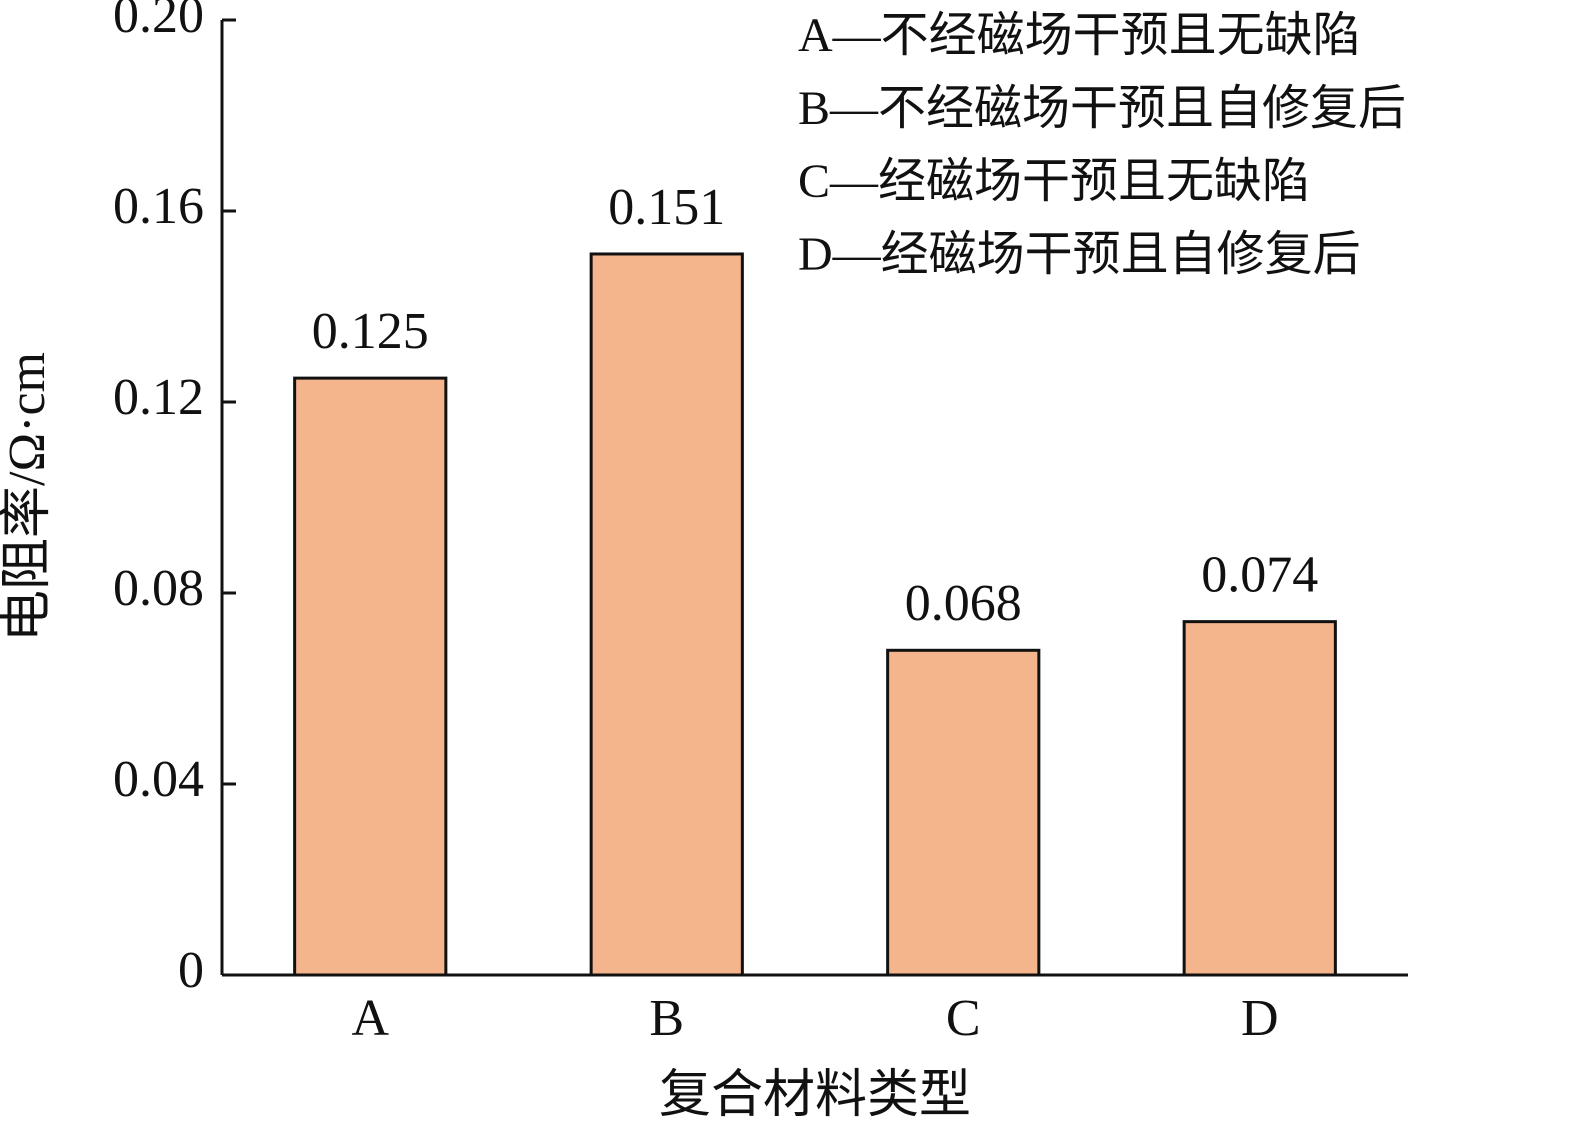  Describe the element at coordinates (963, 603) in the screenshot. I see `value-label: 0.068` at that location.